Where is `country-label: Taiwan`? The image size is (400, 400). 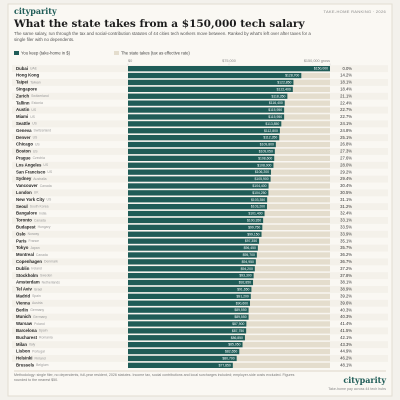 country-label: Taiwan is located at coordinates (35, 82).